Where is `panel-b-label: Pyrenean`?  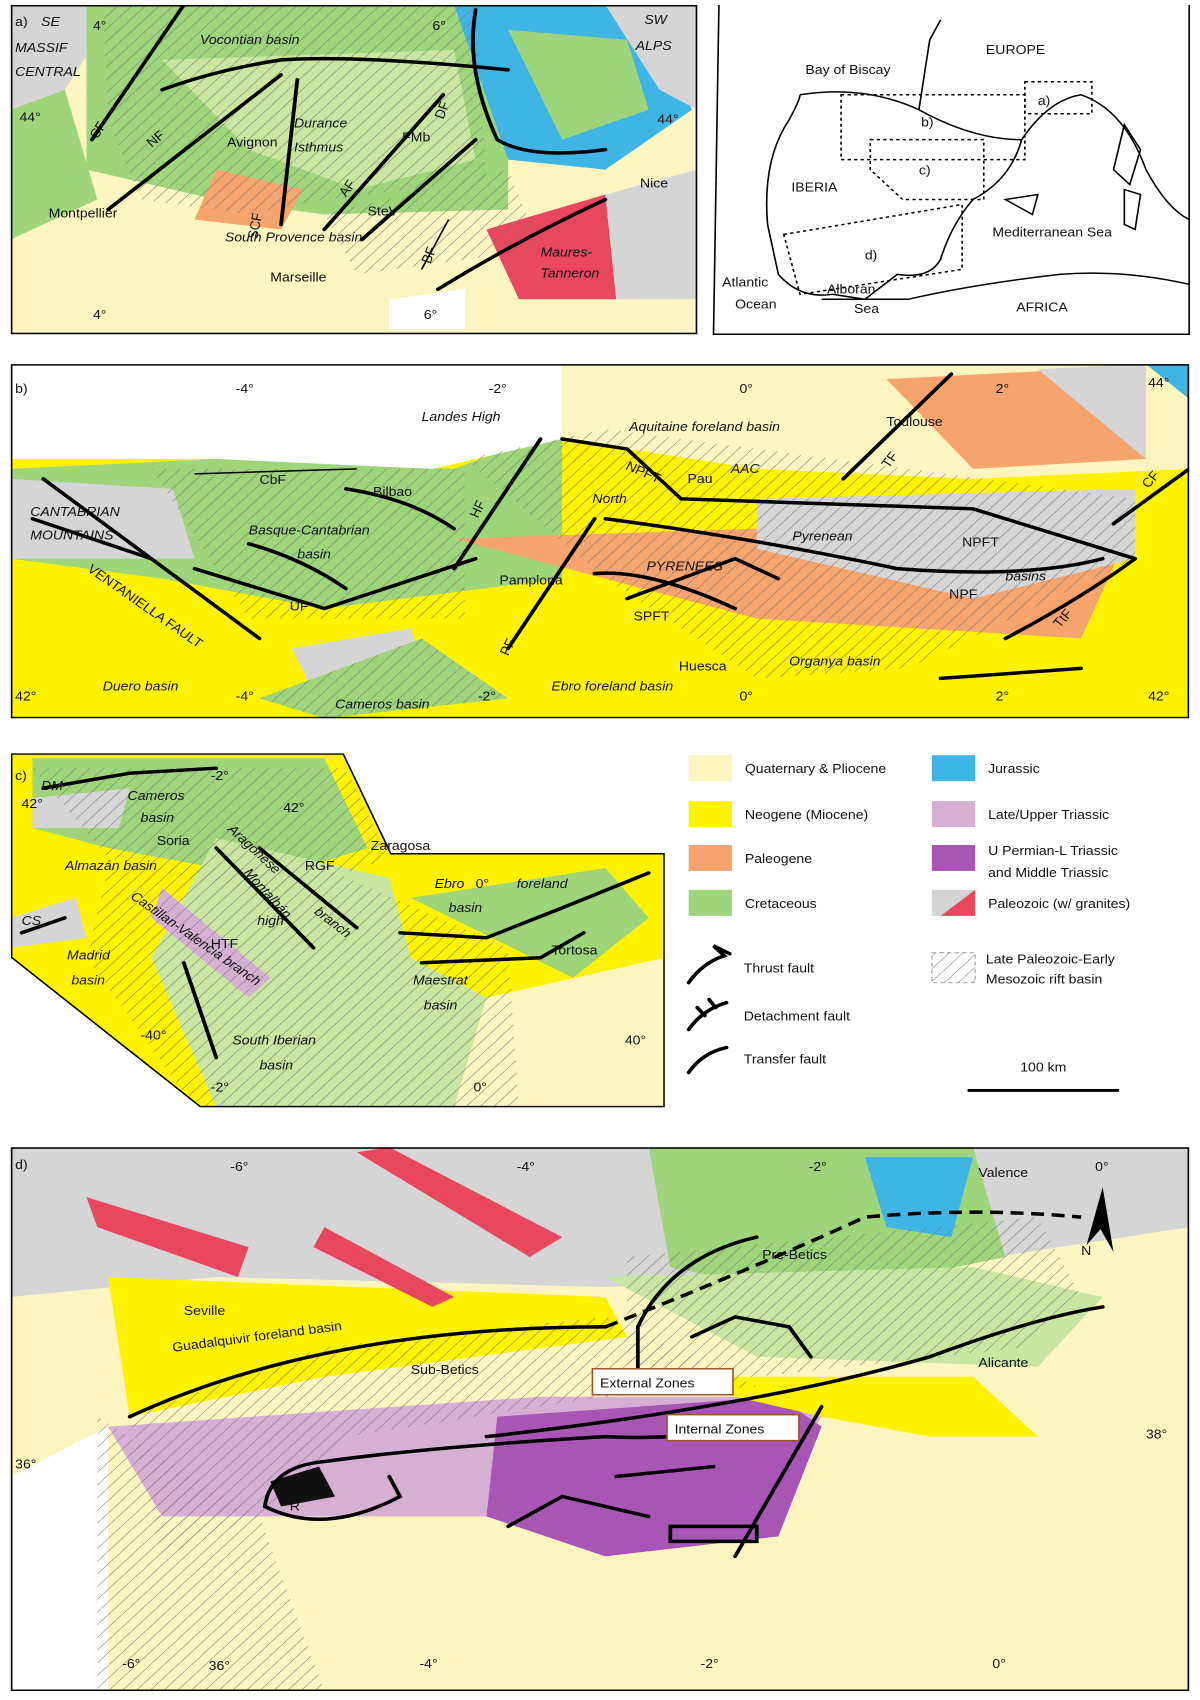 panel-b-label: Pyrenean is located at coordinates (822, 536).